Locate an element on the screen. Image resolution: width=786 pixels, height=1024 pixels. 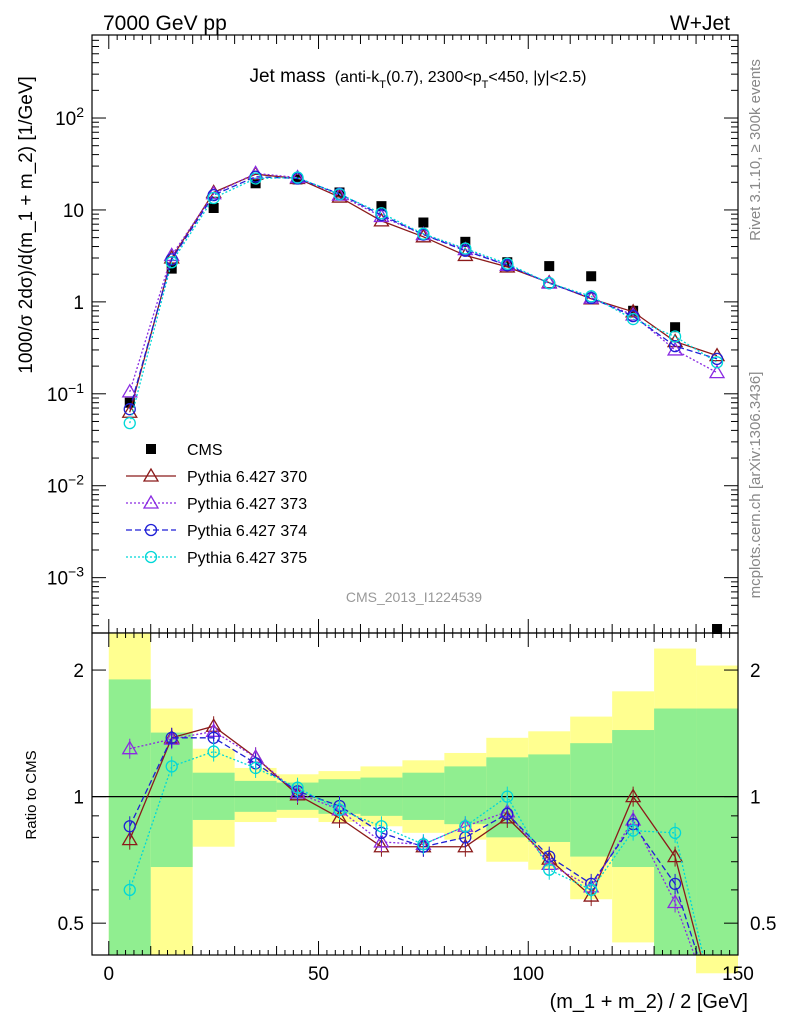
ratio-y-tick-label-right: 2 is located at coordinates (755, 671).